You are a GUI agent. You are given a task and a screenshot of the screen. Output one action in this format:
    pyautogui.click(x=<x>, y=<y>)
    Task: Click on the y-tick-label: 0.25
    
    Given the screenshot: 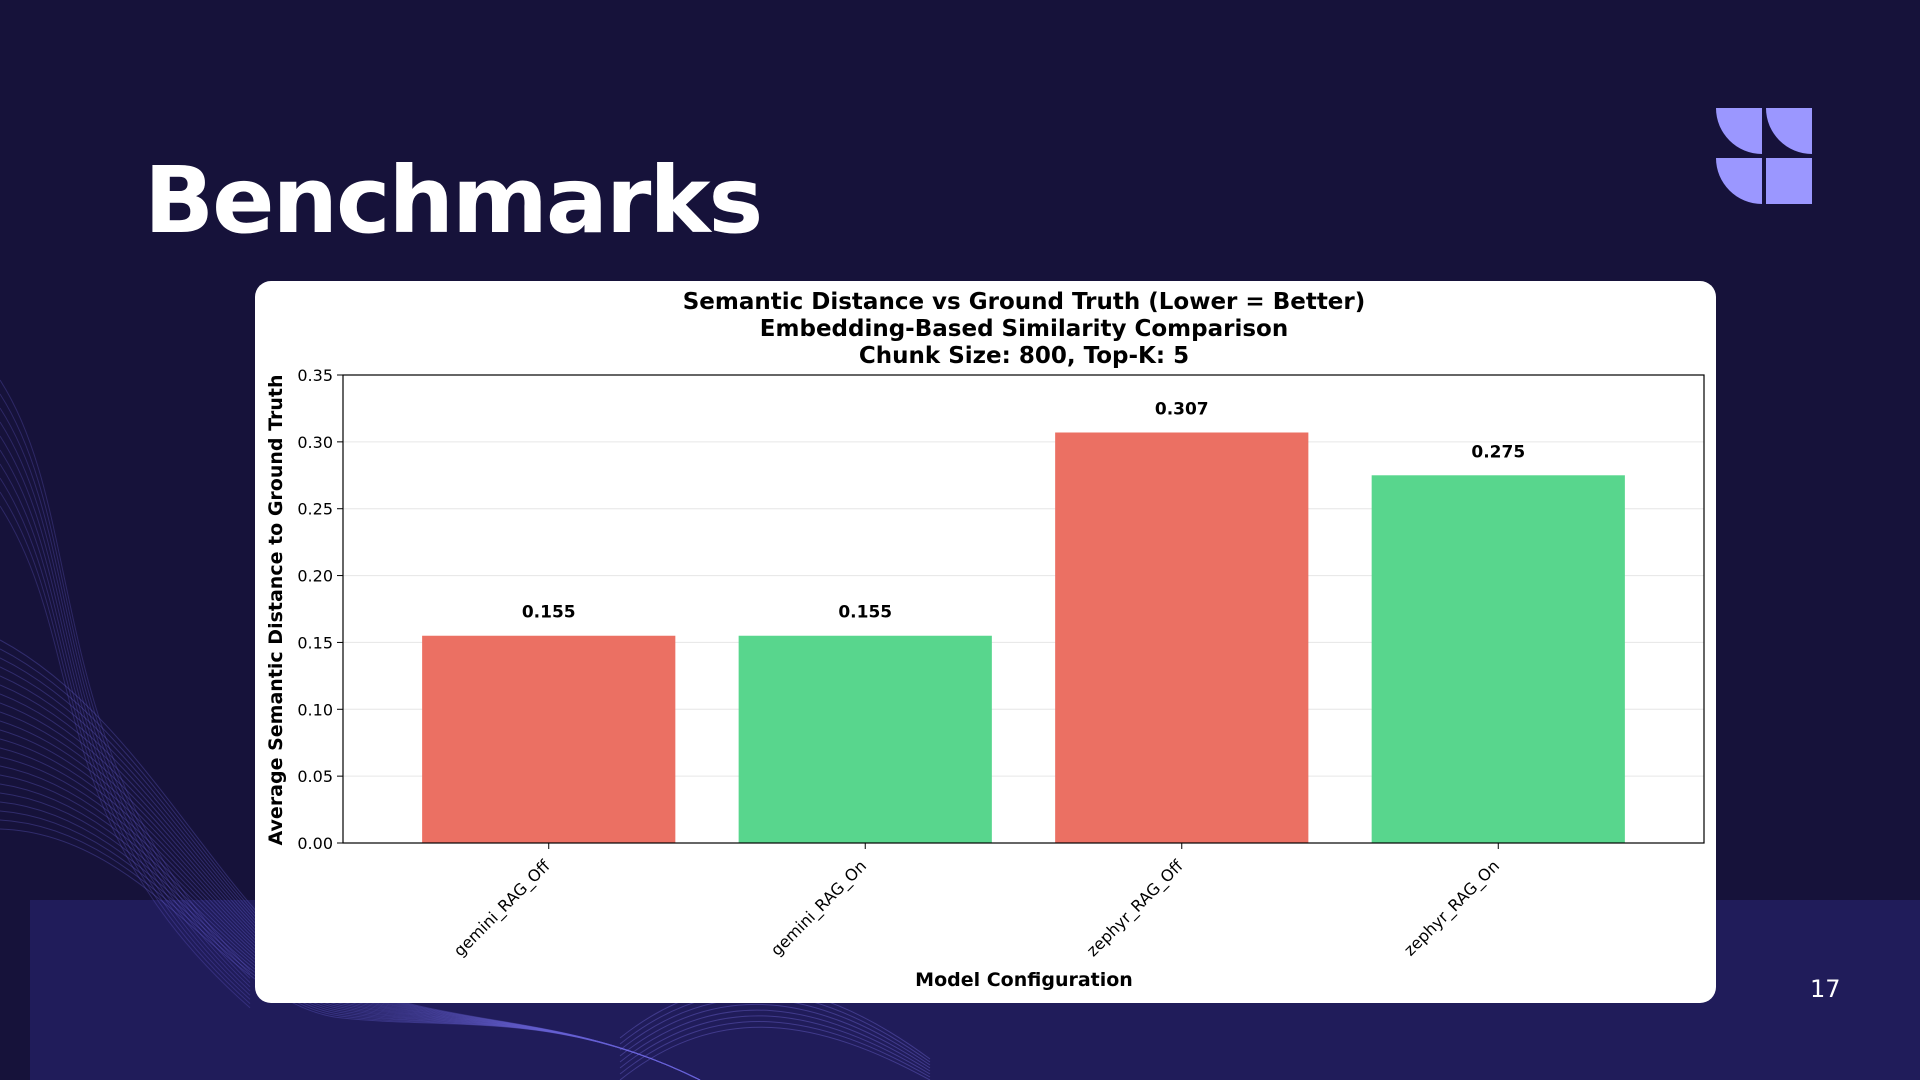 What is the action you would take?
    pyautogui.click(x=315, y=509)
    